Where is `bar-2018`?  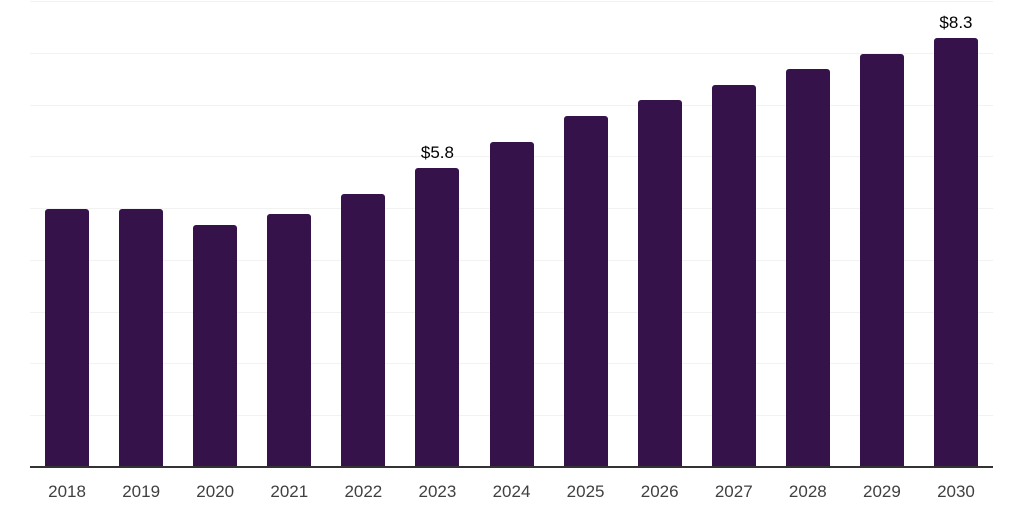
bar-2018 is located at coordinates (67, 338).